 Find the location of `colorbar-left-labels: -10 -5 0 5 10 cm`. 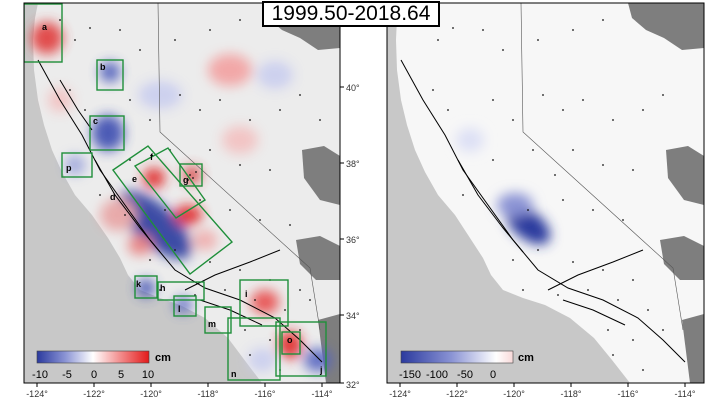

colorbar-left-labels: -10 -5 0 5 10 cm is located at coordinates (101, 366).